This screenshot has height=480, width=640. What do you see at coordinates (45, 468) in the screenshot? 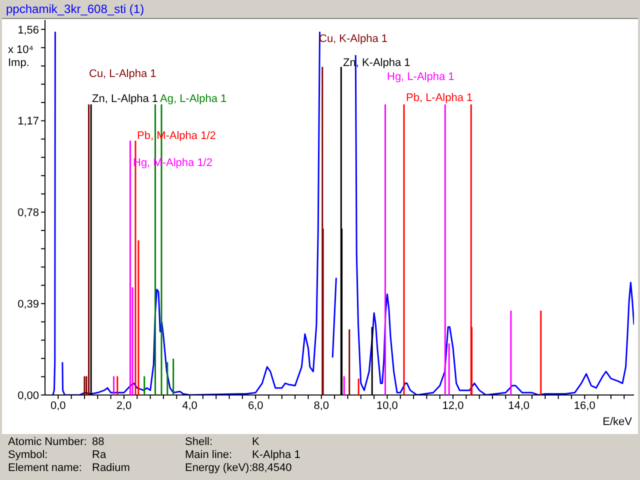
I see `text: Element name:` at bounding box center [45, 468].